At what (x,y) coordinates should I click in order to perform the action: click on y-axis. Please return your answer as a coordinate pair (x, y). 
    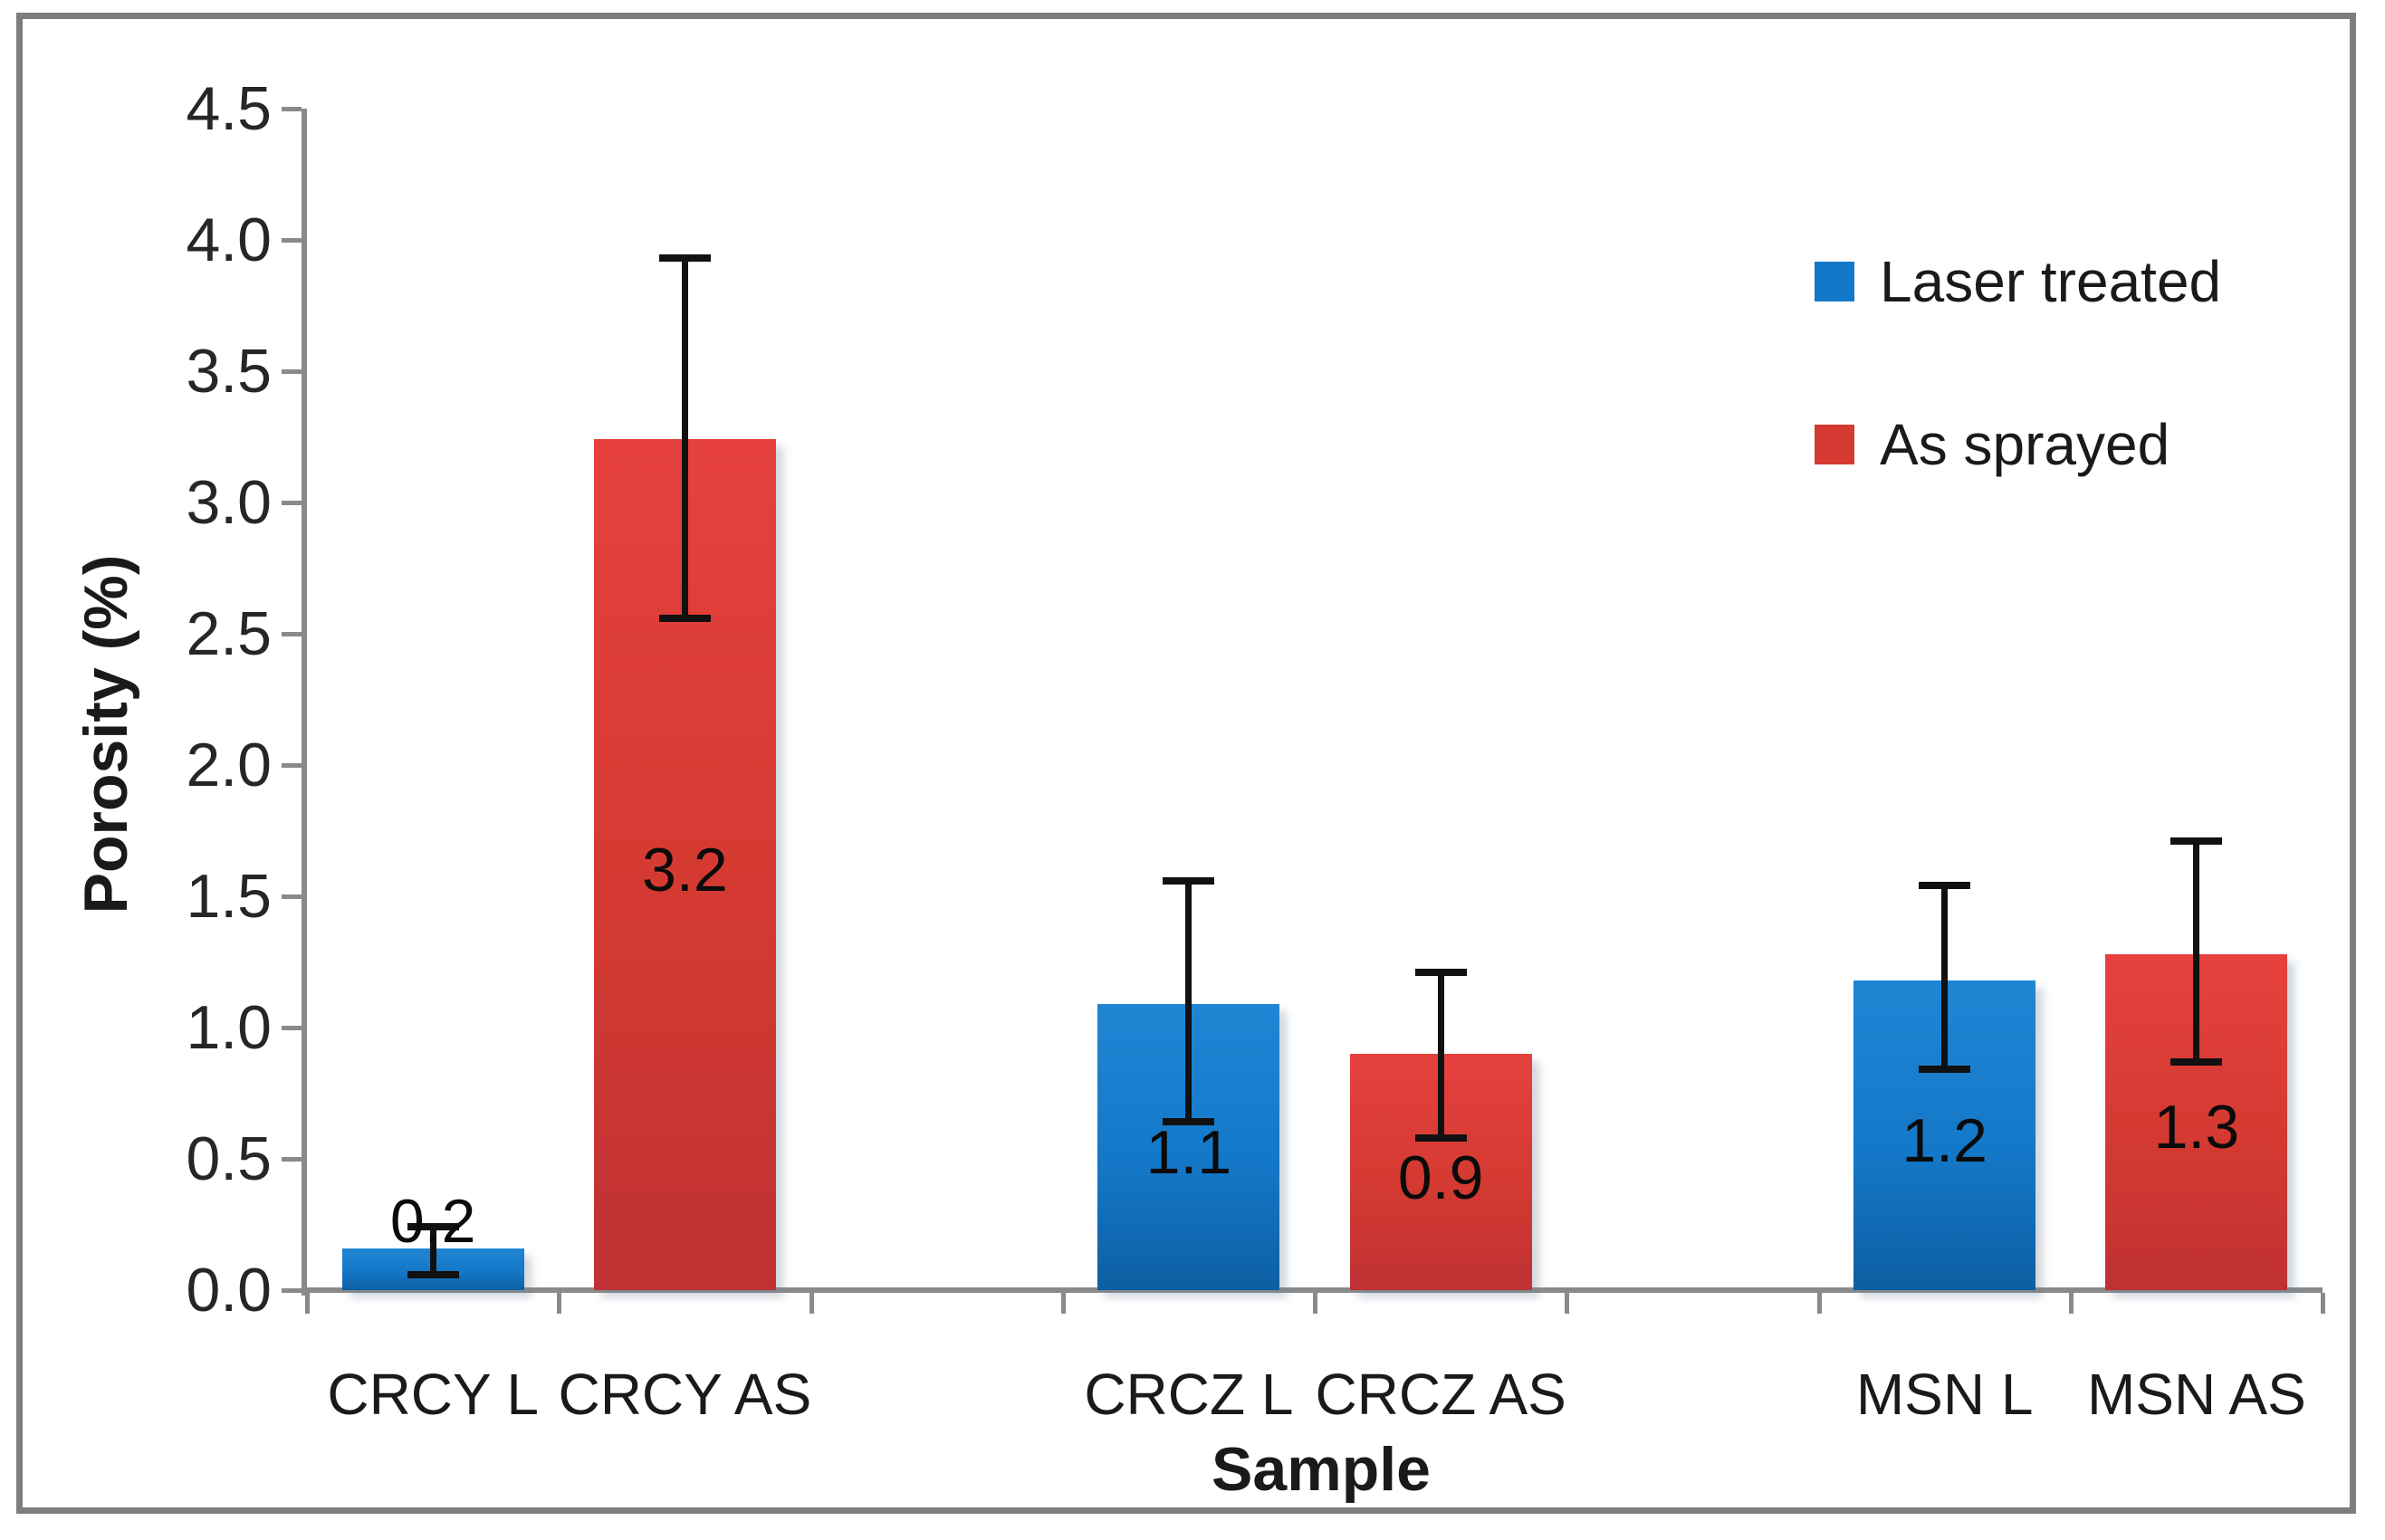
    Looking at the image, I should click on (304, 702).